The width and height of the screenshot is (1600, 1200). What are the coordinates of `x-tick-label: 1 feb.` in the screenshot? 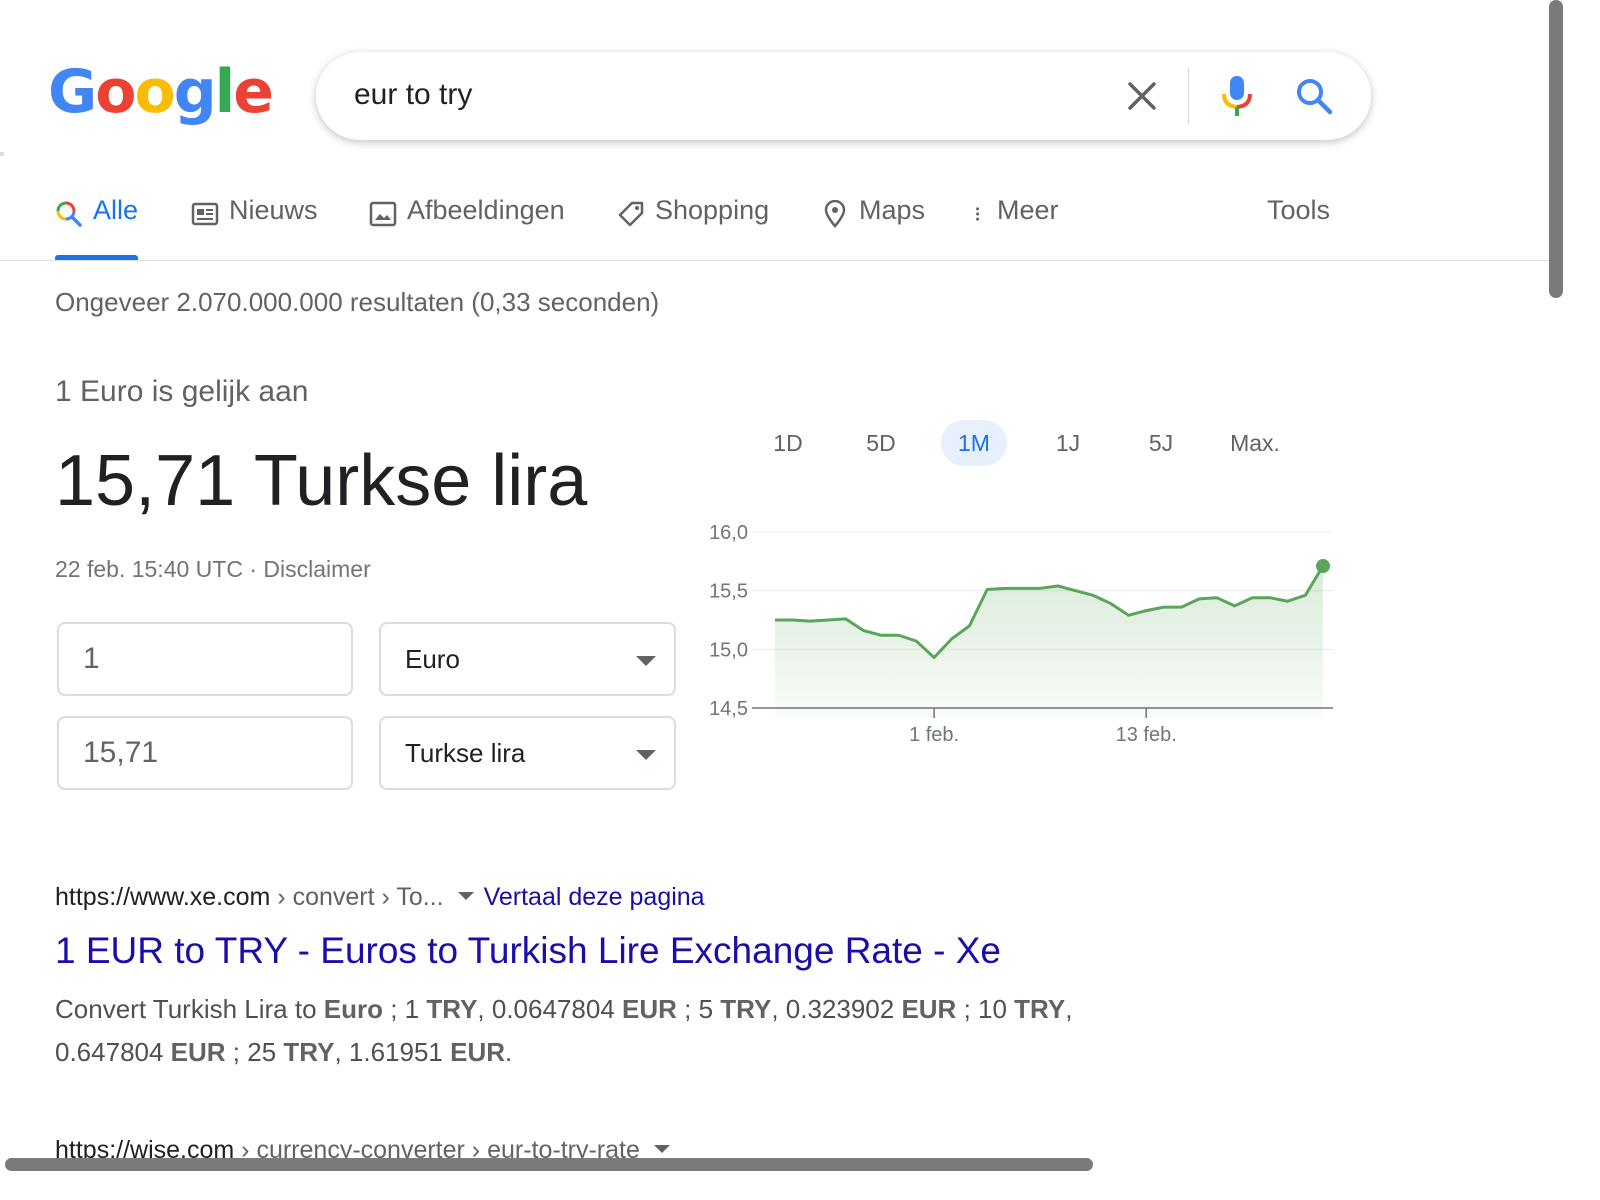 It's located at (934, 735).